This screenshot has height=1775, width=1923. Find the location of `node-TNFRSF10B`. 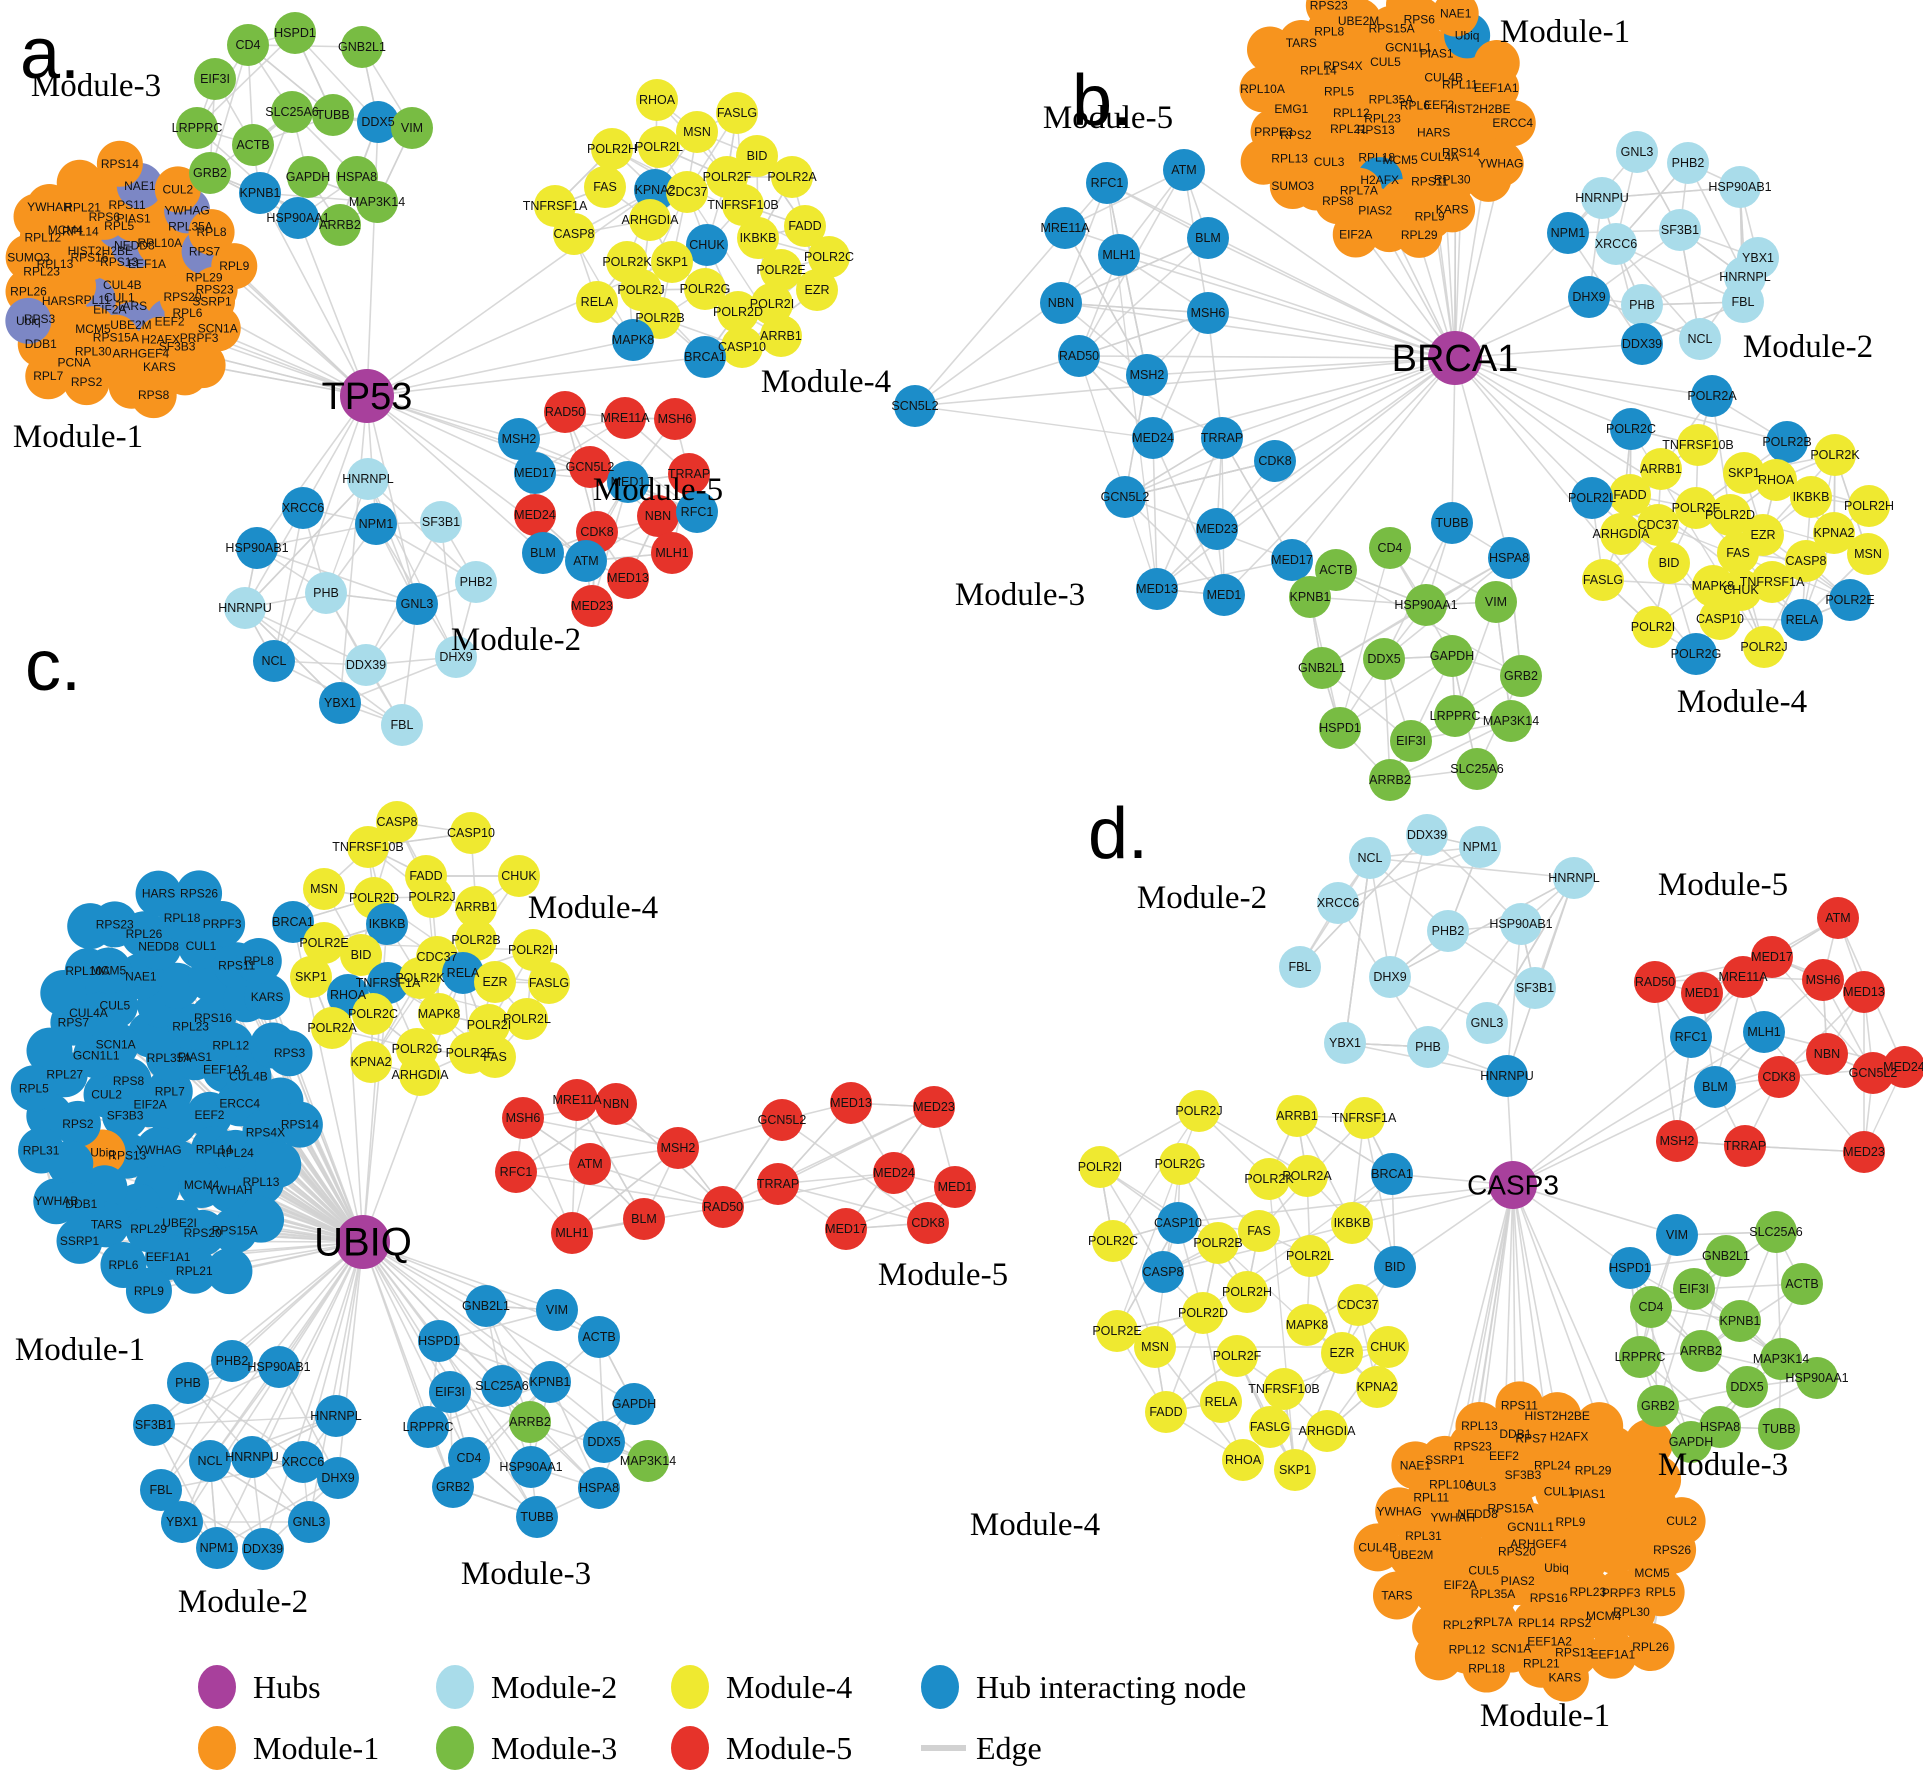

node-TNFRSF10B is located at coordinates (368, 847).